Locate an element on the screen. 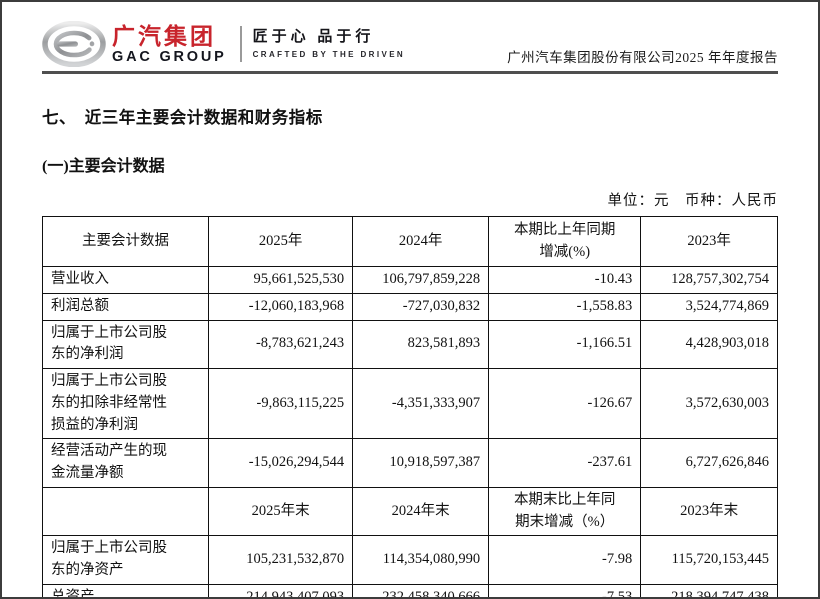 Image resolution: width=820 pixels, height=599 pixels. metric-label-cell: 营业收入 is located at coordinates (125, 280).